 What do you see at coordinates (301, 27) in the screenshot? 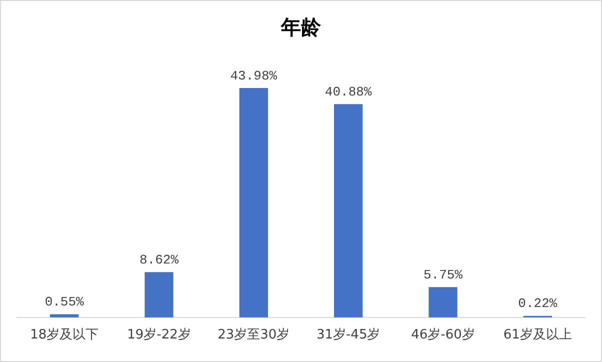
I see `chart-title: 年龄` at bounding box center [301, 27].